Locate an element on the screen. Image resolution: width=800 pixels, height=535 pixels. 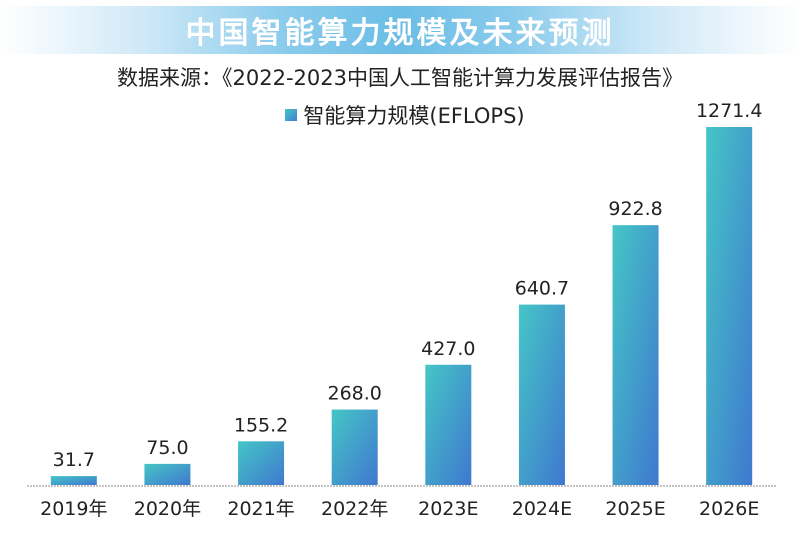
bar-2019年 is located at coordinates (73, 480).